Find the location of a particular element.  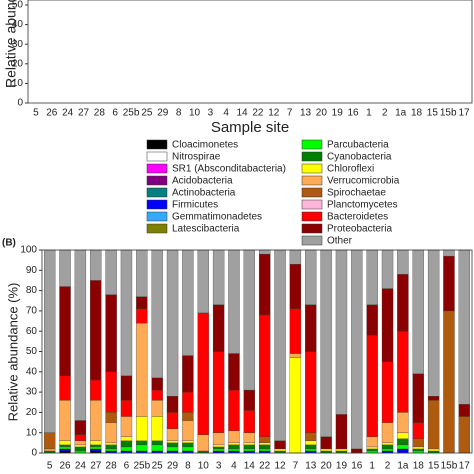

x-tick-label: 18 is located at coordinates (419, 466).